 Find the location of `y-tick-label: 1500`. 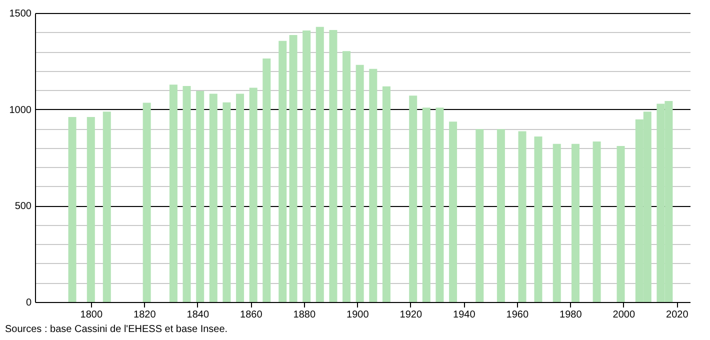

y-tick-label: 1500 is located at coordinates (20, 14).